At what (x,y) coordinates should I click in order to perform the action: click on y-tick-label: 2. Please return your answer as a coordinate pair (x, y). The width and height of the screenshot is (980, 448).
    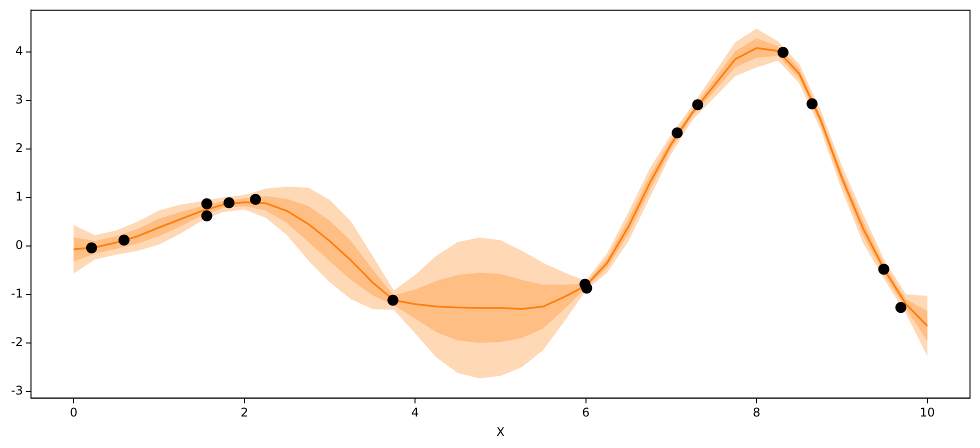
    Looking at the image, I should click on (19, 148).